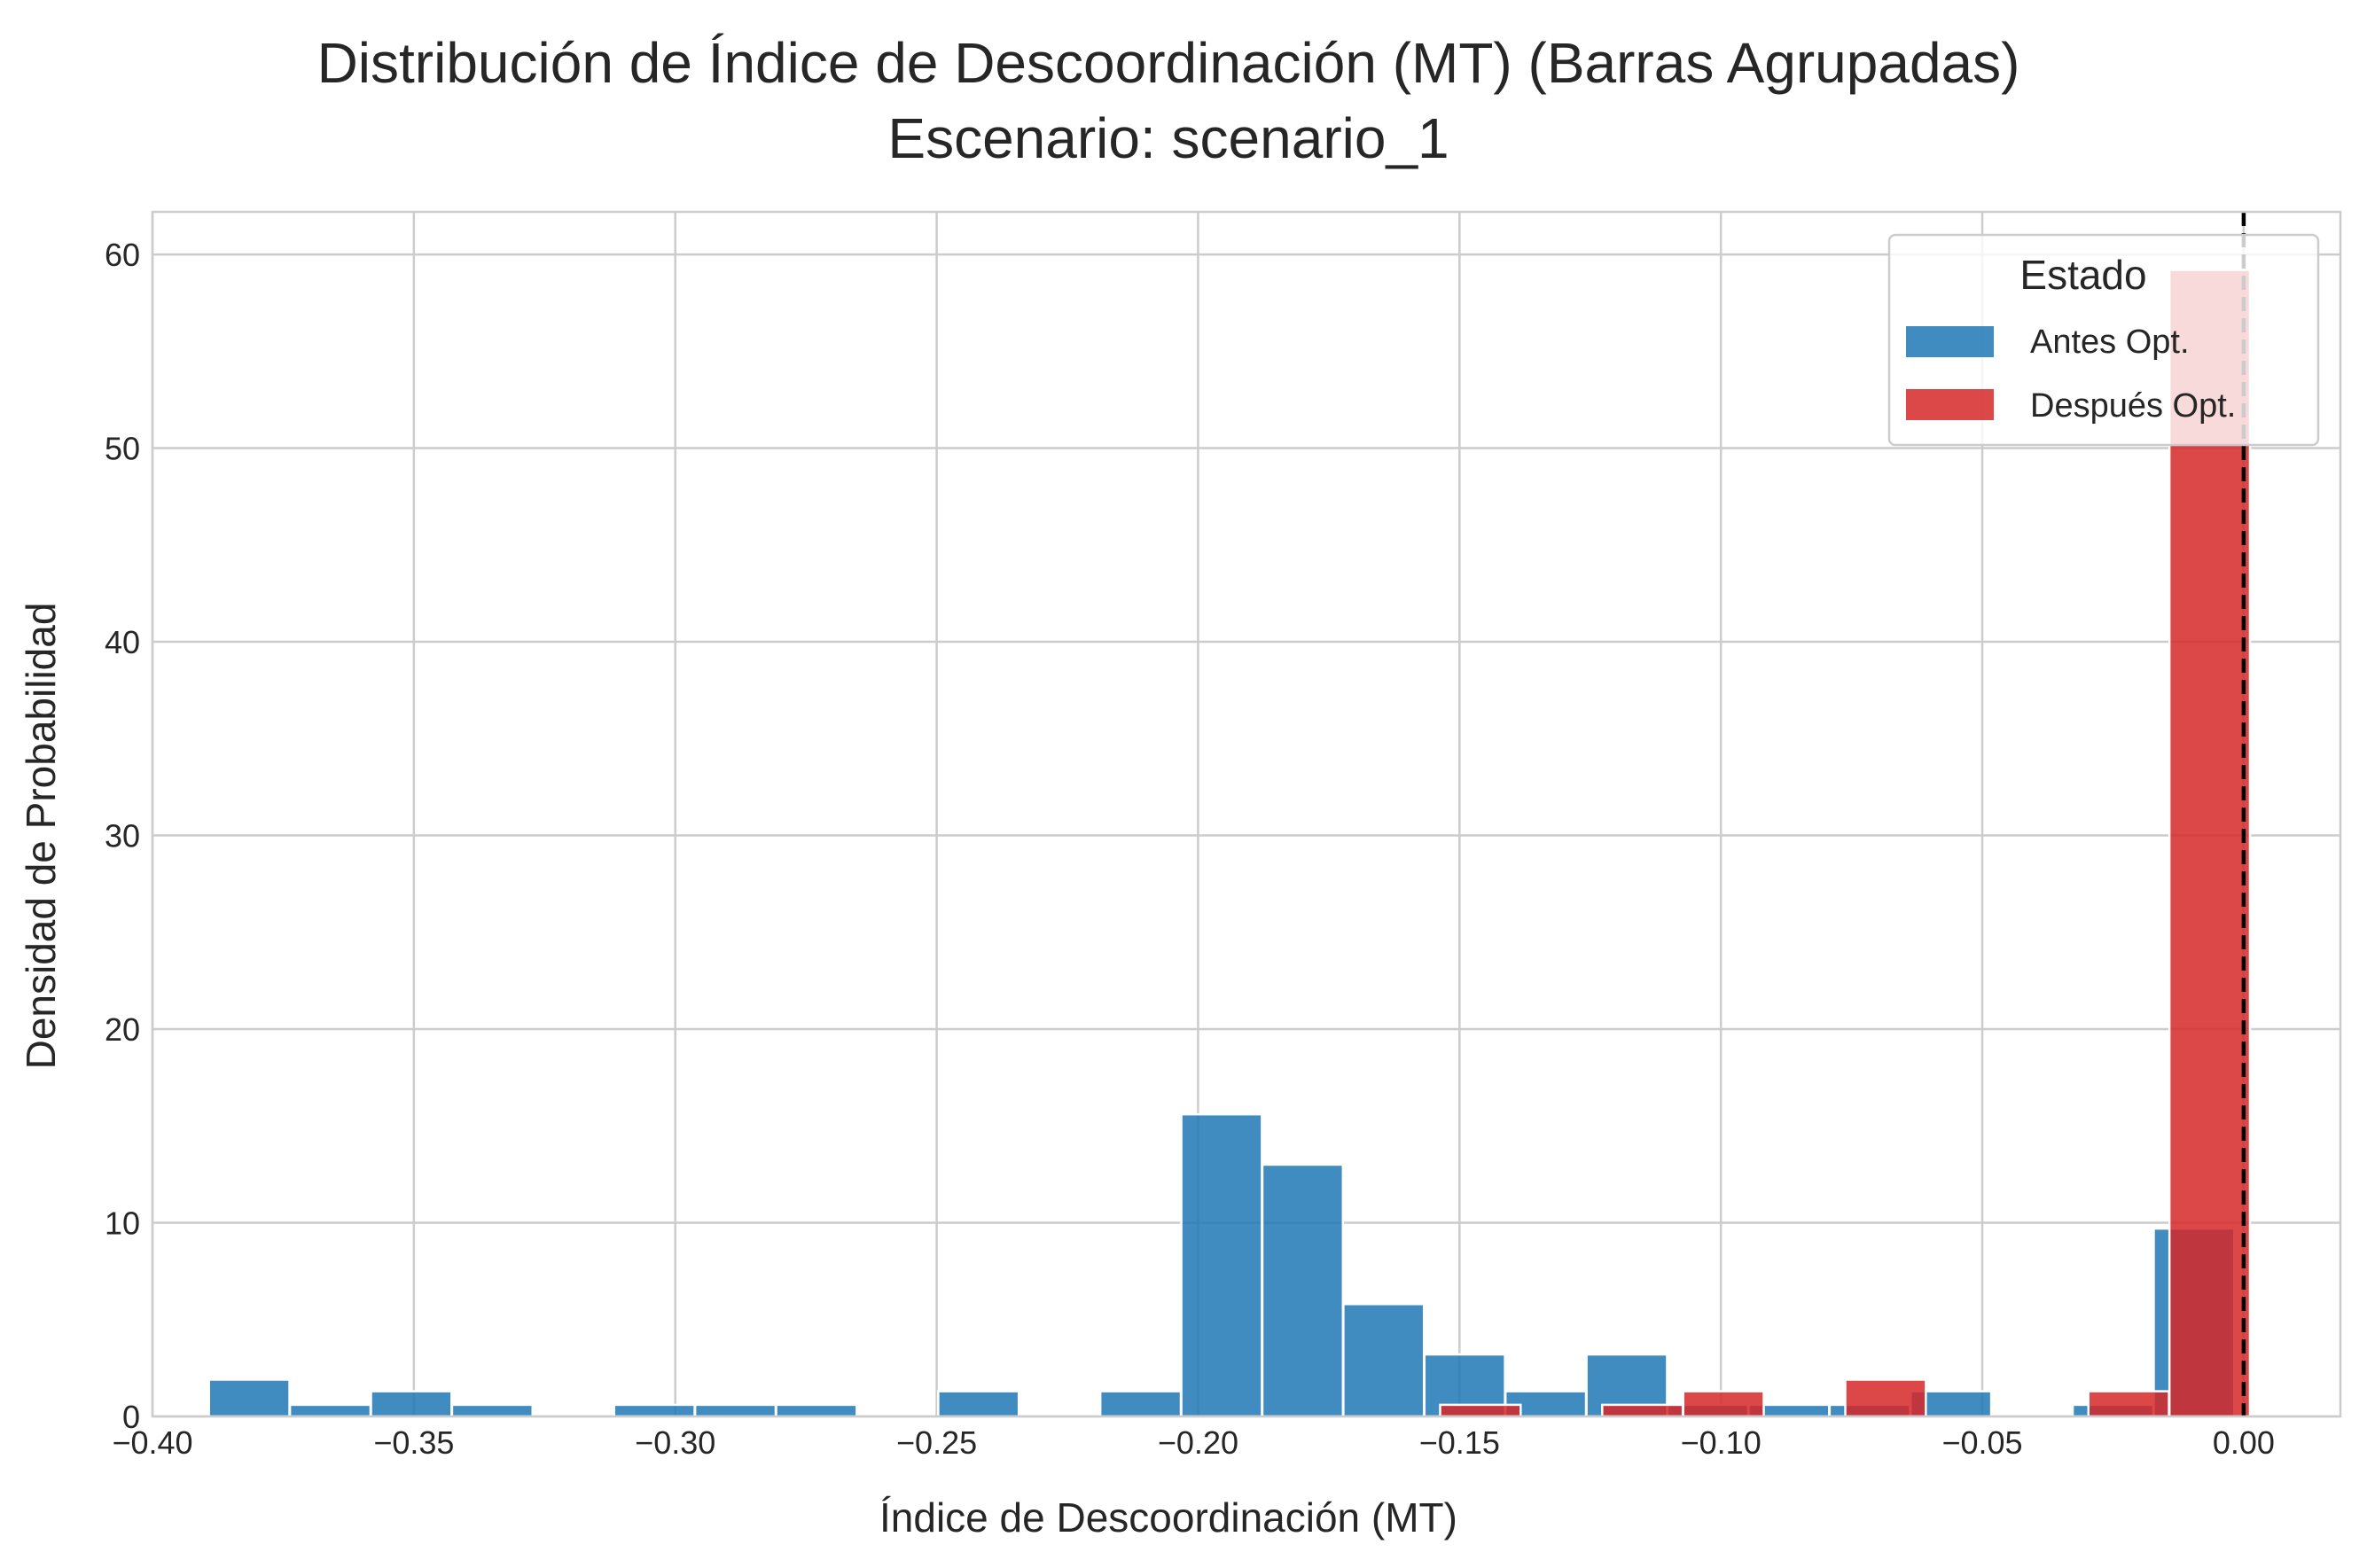  What do you see at coordinates (2082, 275) in the screenshot?
I see `legend-title: Estado` at bounding box center [2082, 275].